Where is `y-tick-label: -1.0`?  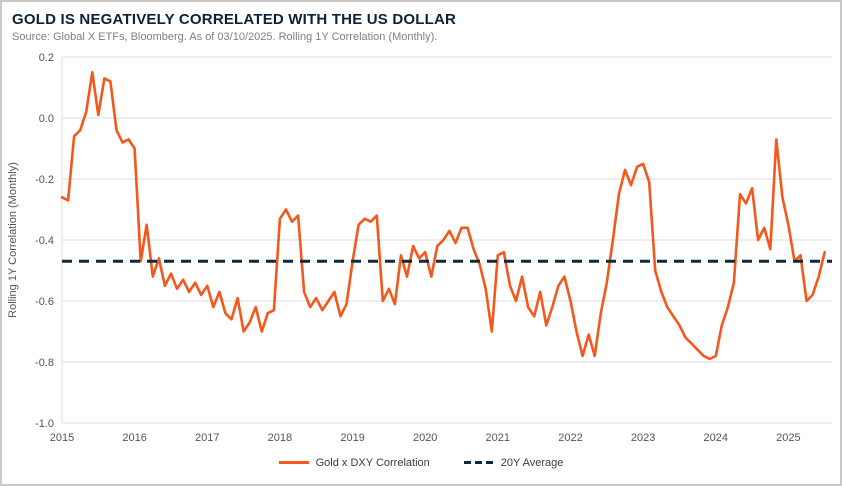 y-tick-label: -1.0 is located at coordinates (44, 424).